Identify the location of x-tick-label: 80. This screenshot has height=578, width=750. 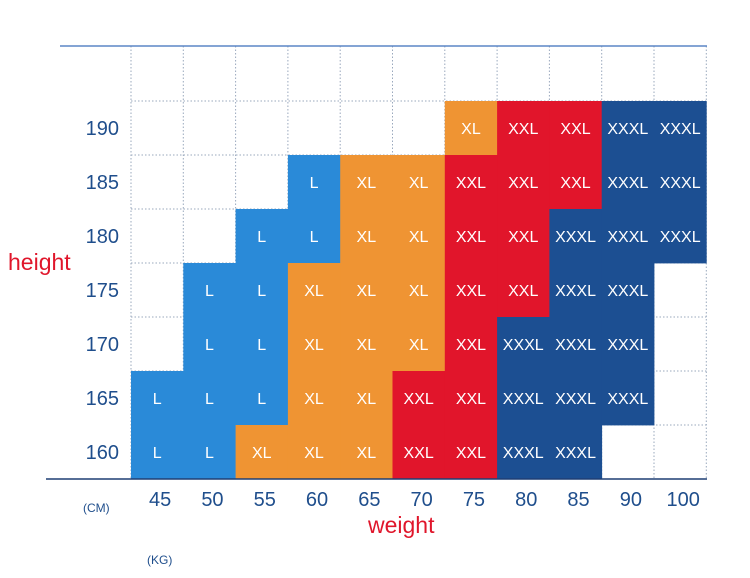
(526, 500).